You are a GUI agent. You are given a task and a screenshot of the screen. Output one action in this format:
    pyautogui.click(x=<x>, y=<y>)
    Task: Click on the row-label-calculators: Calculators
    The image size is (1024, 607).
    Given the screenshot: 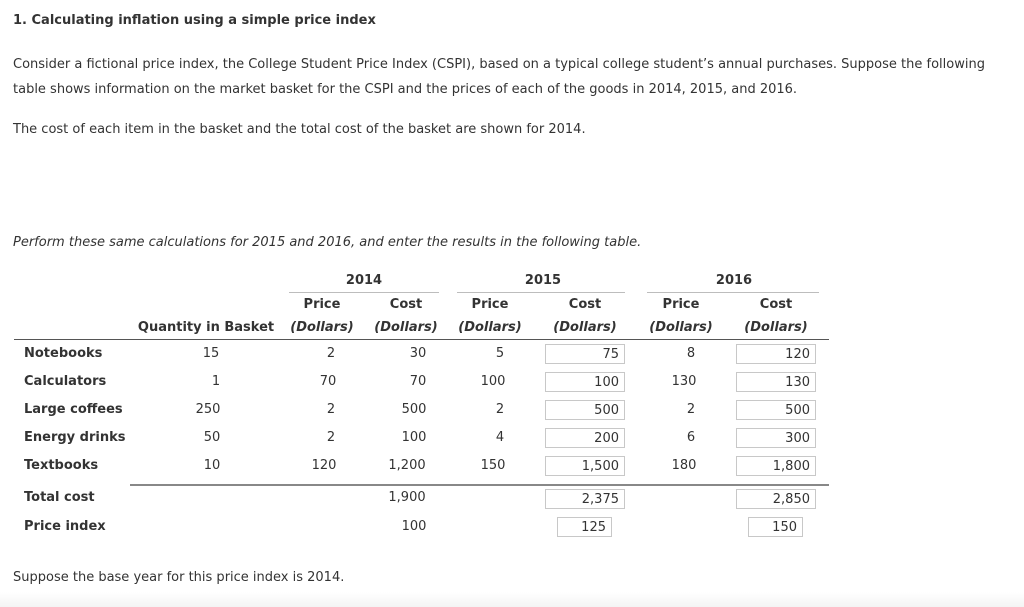 What is the action you would take?
    pyautogui.click(x=65, y=381)
    